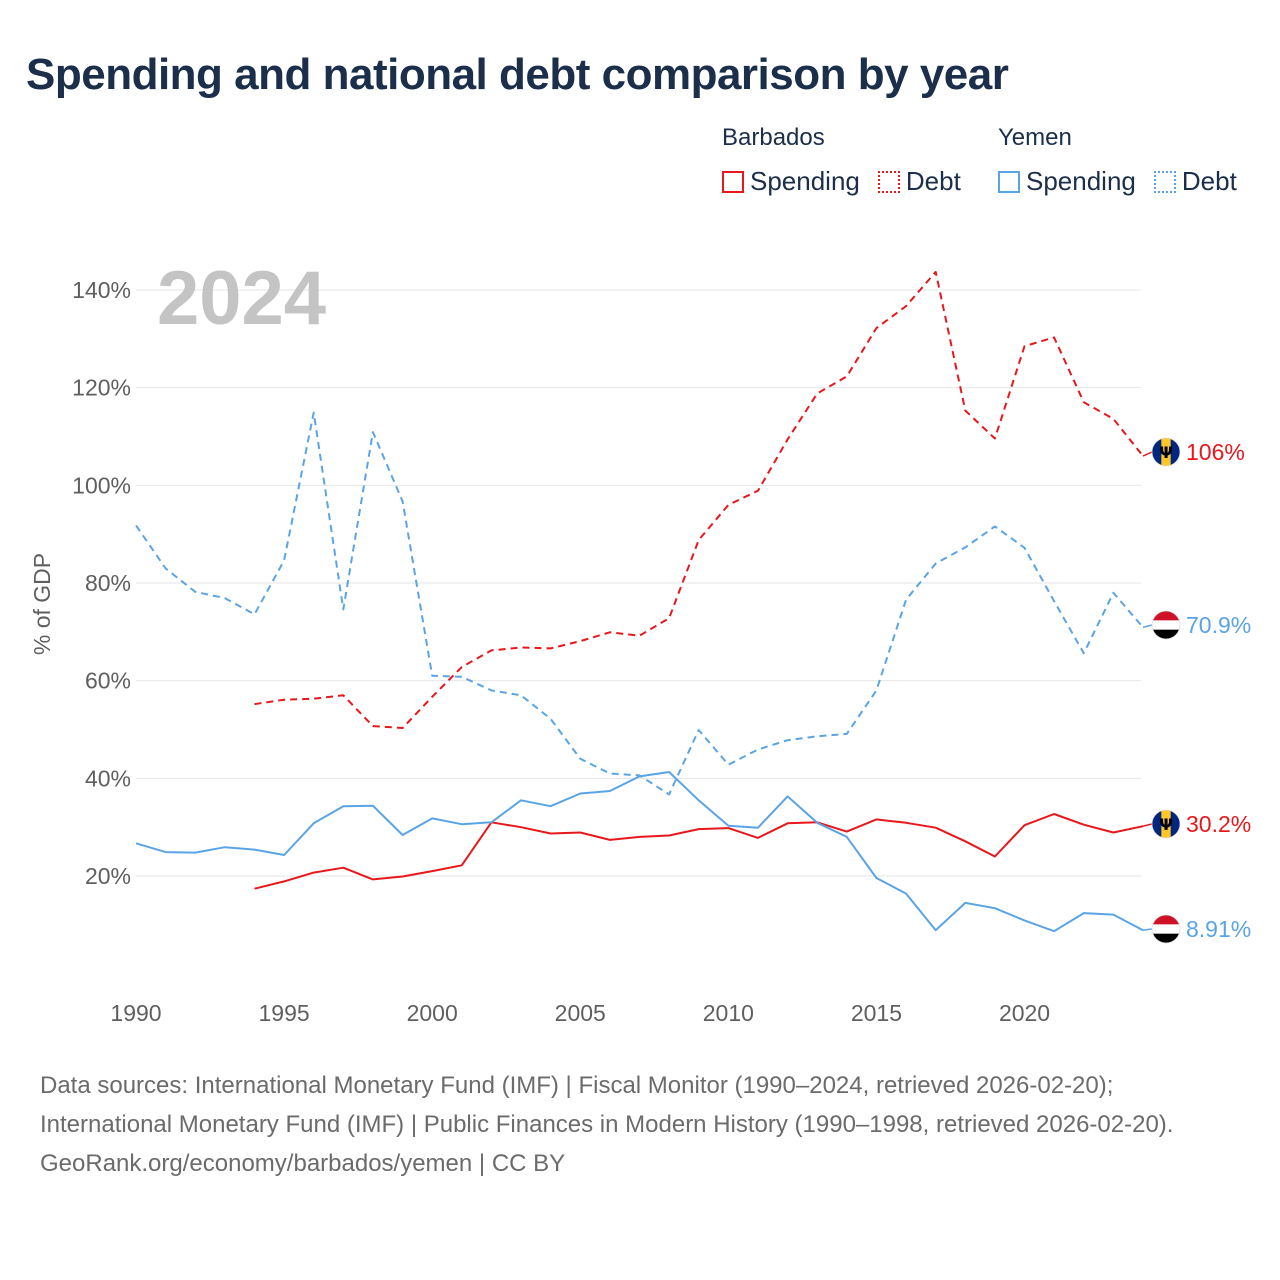 The image size is (1280, 1280). Describe the element at coordinates (876, 690) in the screenshot. I see `data-point-yemen-debt-2015` at that location.